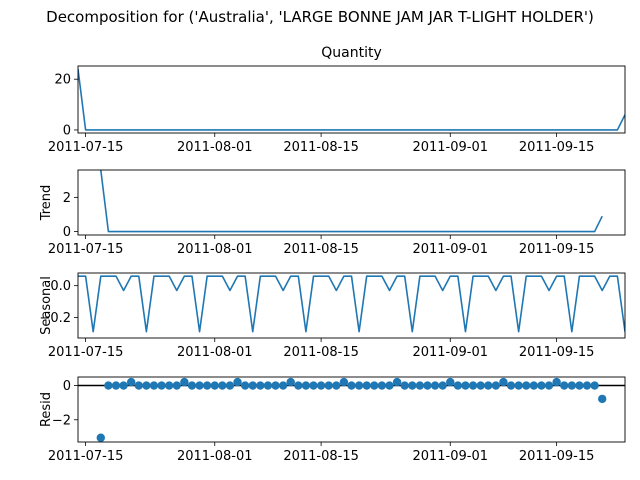  I want to click on y-tick-label: 2, so click(67, 198).